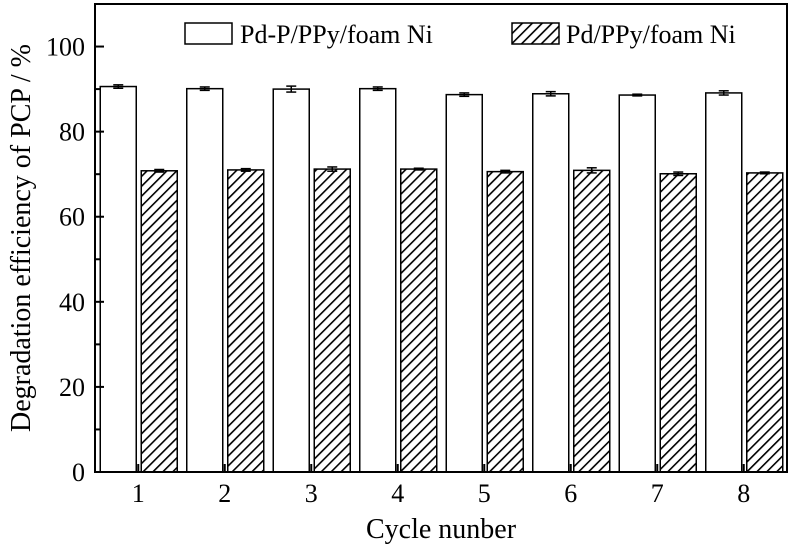 This screenshot has height=548, width=800. What do you see at coordinates (21, 238) in the screenshot?
I see `y-axis-title: Degradation efficiency of PCP / %` at bounding box center [21, 238].